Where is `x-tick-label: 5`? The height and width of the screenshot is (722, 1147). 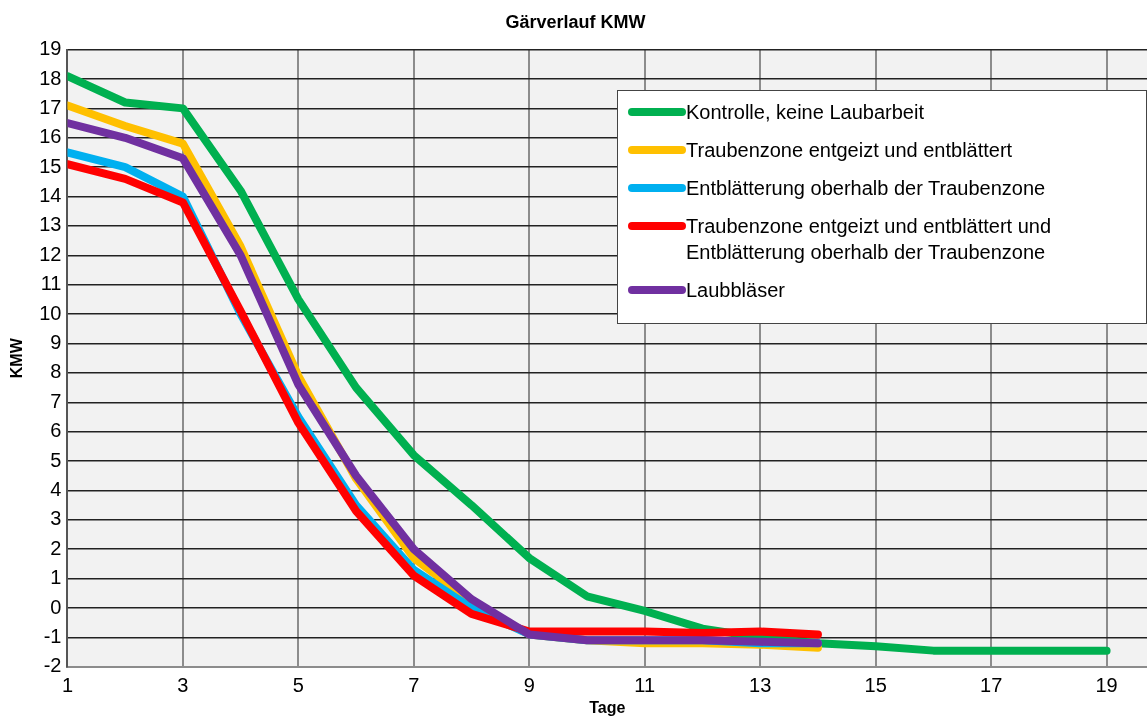 x-tick-label: 5 is located at coordinates (298, 685).